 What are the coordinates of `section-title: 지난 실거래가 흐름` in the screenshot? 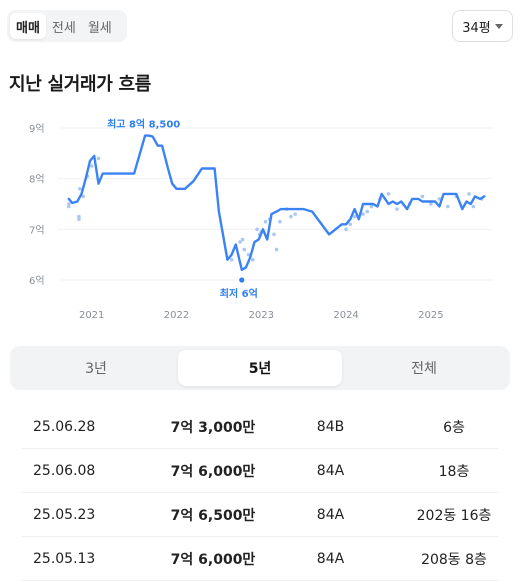 It's located at (80, 84).